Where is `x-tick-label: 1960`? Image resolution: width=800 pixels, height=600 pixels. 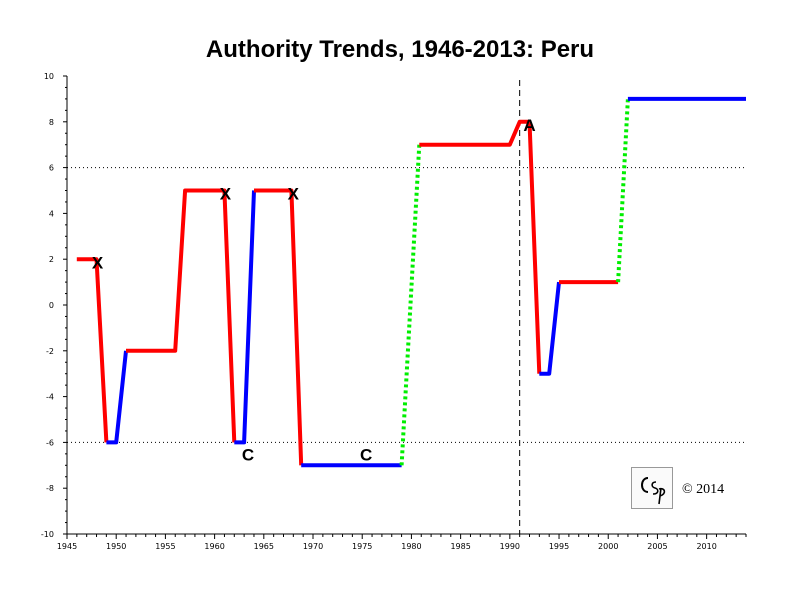
x-tick-label: 1960 is located at coordinates (214, 546).